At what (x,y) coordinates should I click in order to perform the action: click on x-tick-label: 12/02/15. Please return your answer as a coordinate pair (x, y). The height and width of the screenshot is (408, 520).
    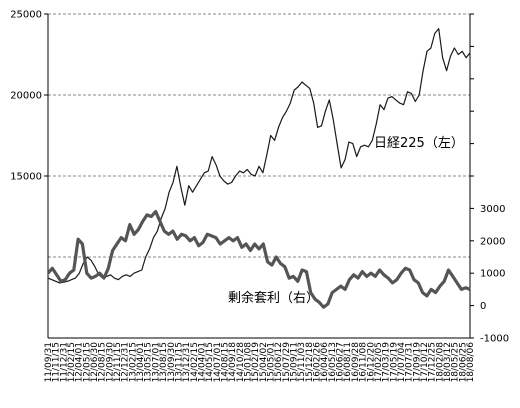
    Looking at the image, I should click on (72, 362).